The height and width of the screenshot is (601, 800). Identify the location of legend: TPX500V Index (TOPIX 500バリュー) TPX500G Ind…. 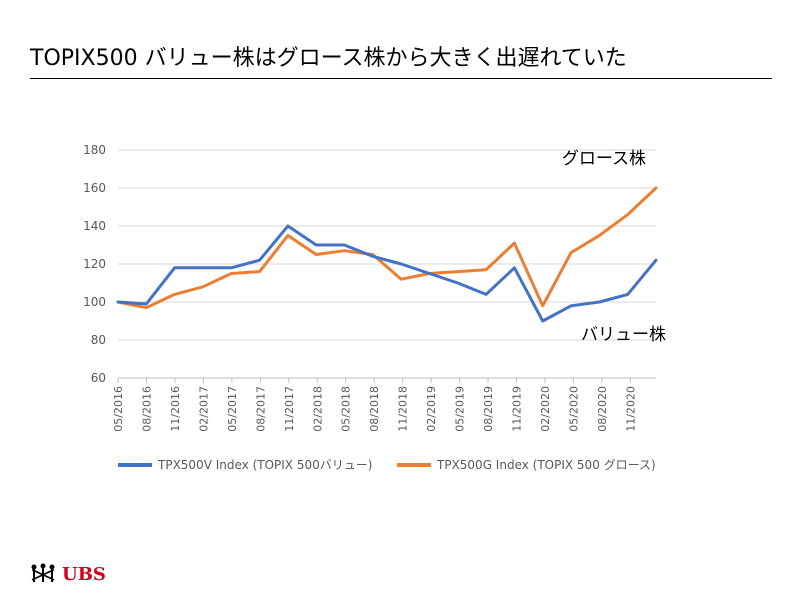
(387, 465).